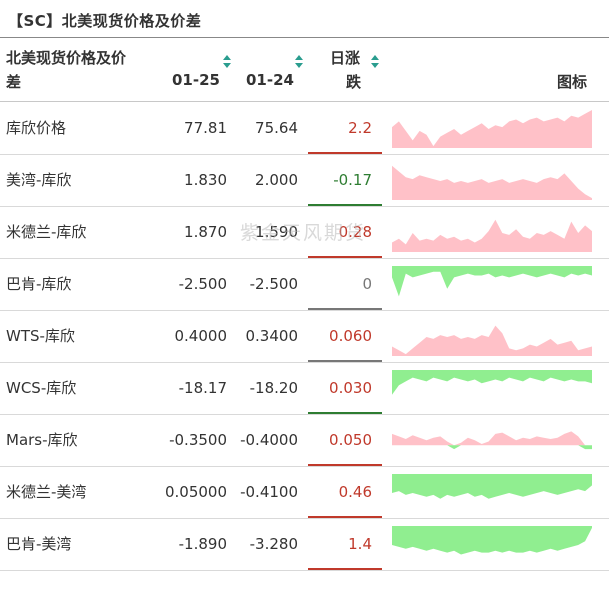 The width and height of the screenshot is (609, 591). Describe the element at coordinates (272, 336) in the screenshot. I see `value-date2: 0.3400` at that location.